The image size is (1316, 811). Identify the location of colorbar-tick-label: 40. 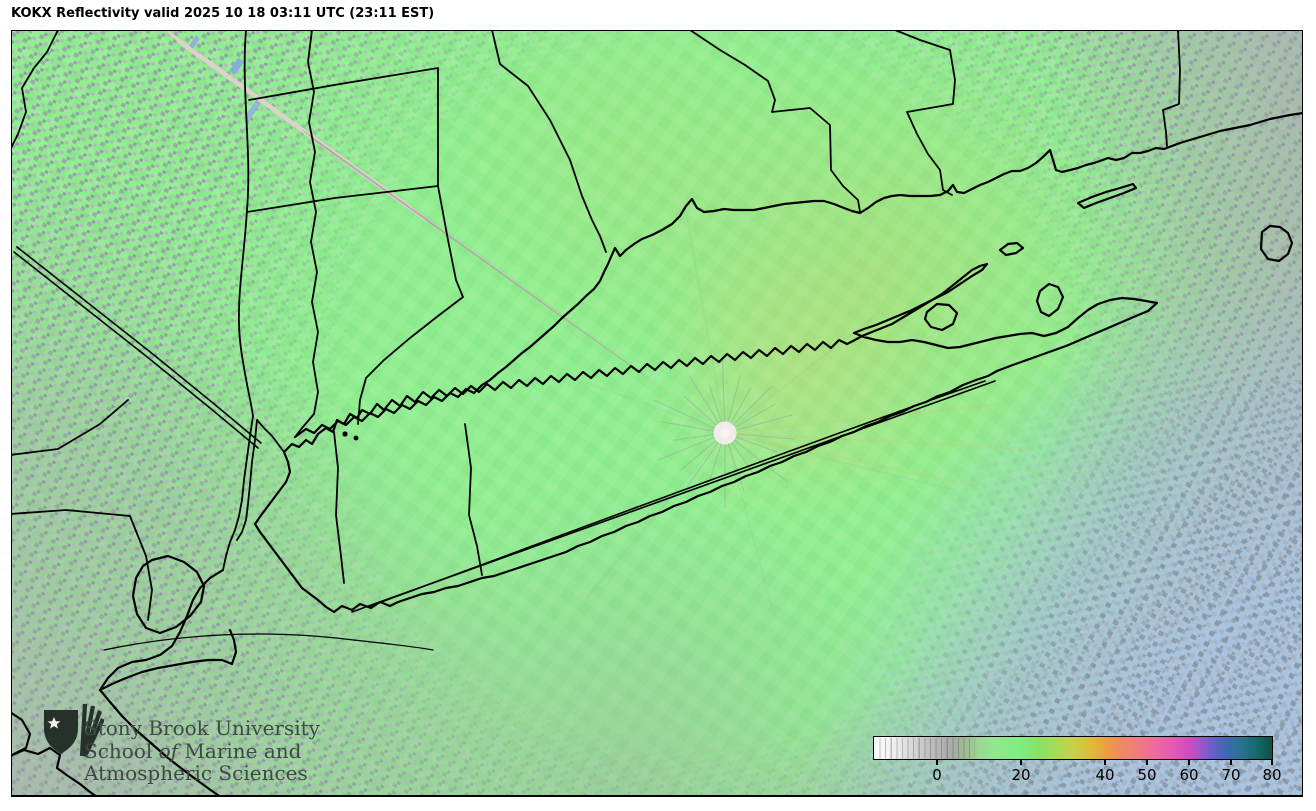
(1105, 775).